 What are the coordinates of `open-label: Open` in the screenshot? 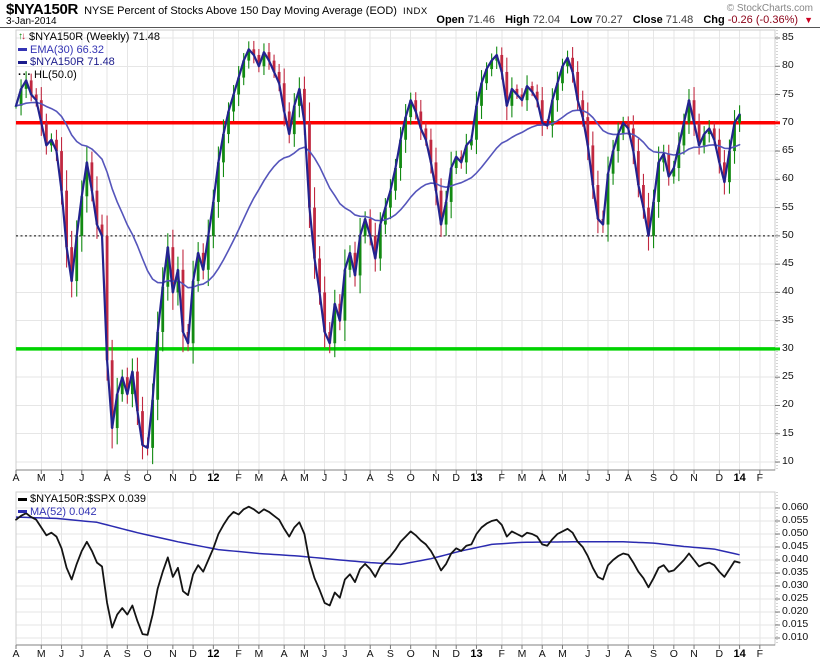 It's located at (450, 20).